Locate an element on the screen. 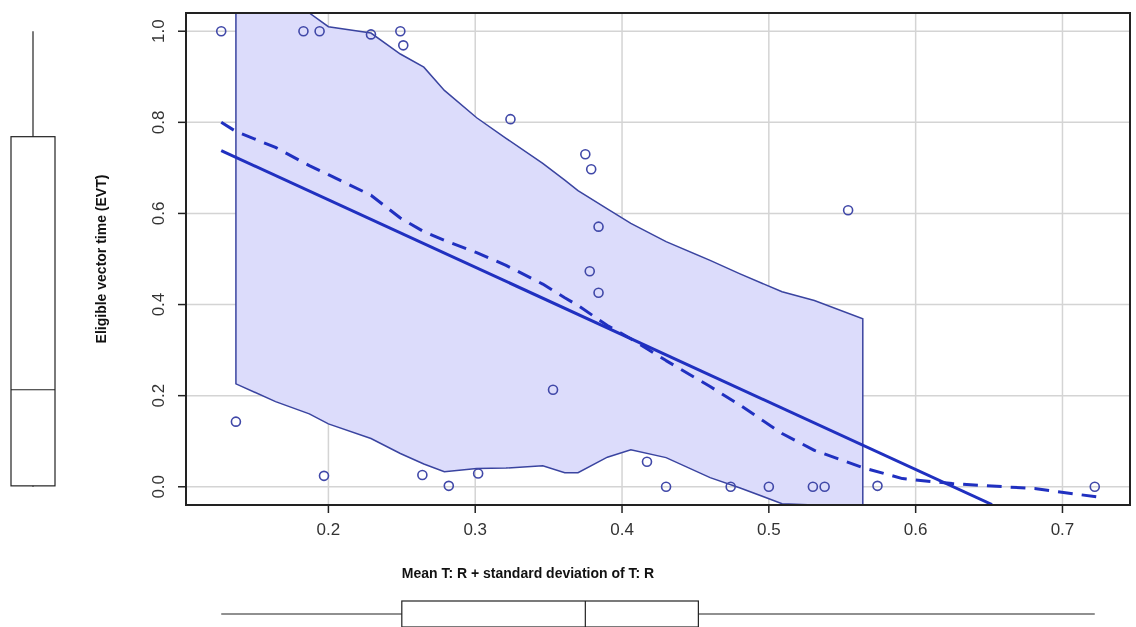 Image resolution: width=1136 pixels, height=627 pixels. y-tick-label: 0.4 is located at coordinates (158, 304).